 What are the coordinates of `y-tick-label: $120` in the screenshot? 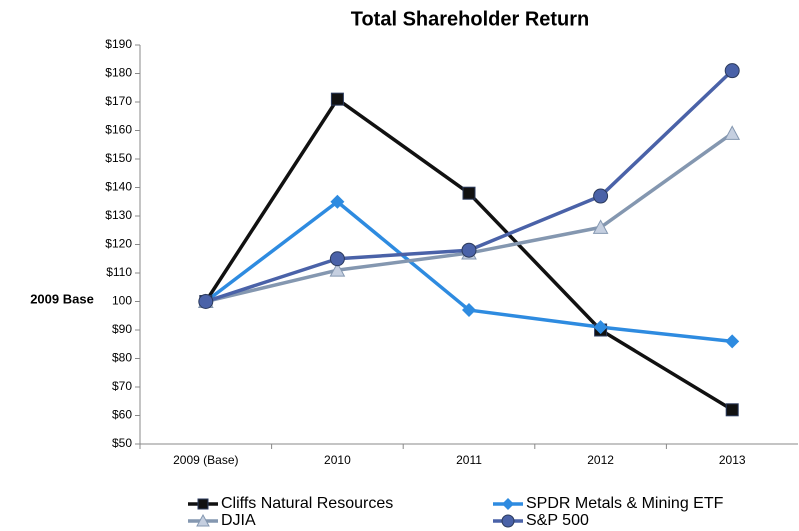 It's located at (118, 244).